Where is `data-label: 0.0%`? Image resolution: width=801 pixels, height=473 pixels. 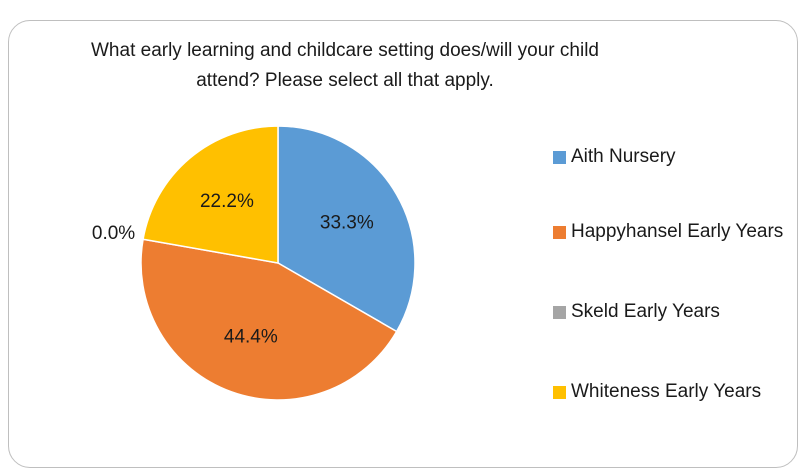
data-label: 0.0% is located at coordinates (113, 233).